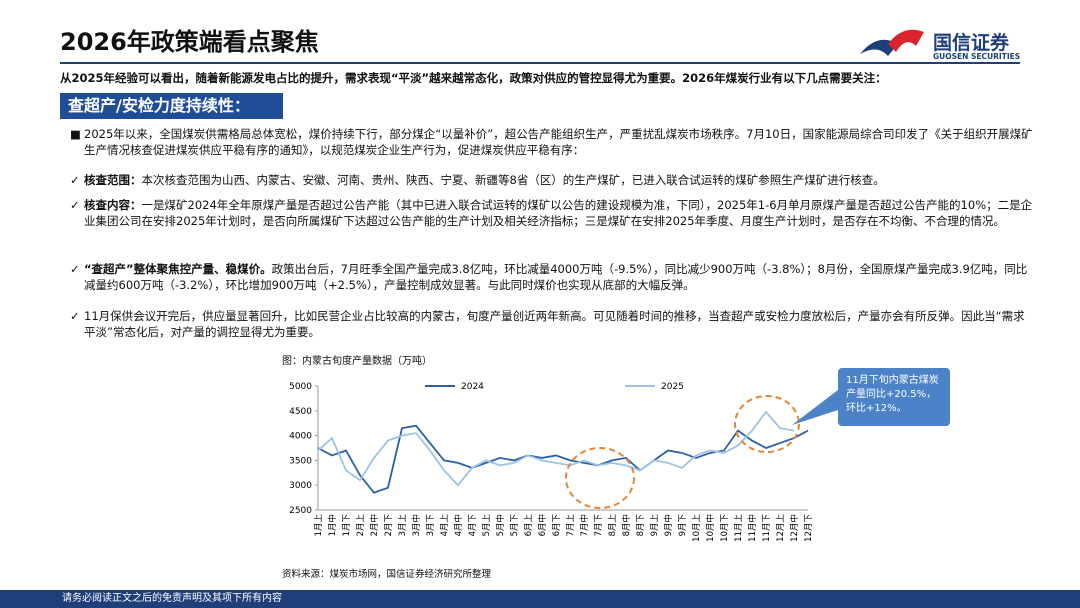 The width and height of the screenshot is (1080, 608). What do you see at coordinates (403, 525) in the screenshot?
I see `x-tick-label: 3月上` at bounding box center [403, 525].